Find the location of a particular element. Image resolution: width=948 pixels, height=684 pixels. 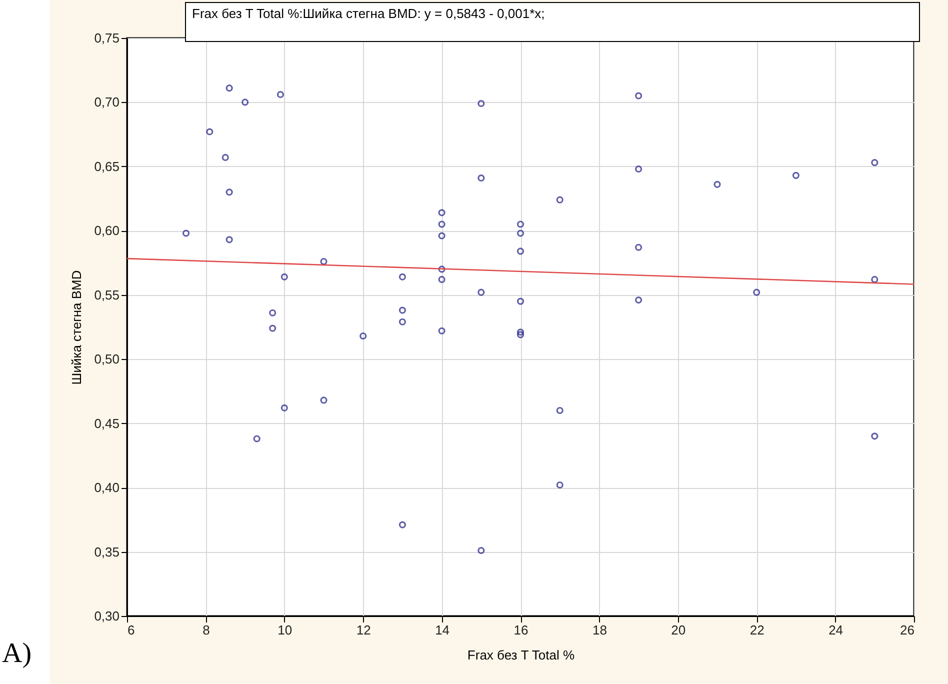

text: A) is located at coordinates (17, 654).